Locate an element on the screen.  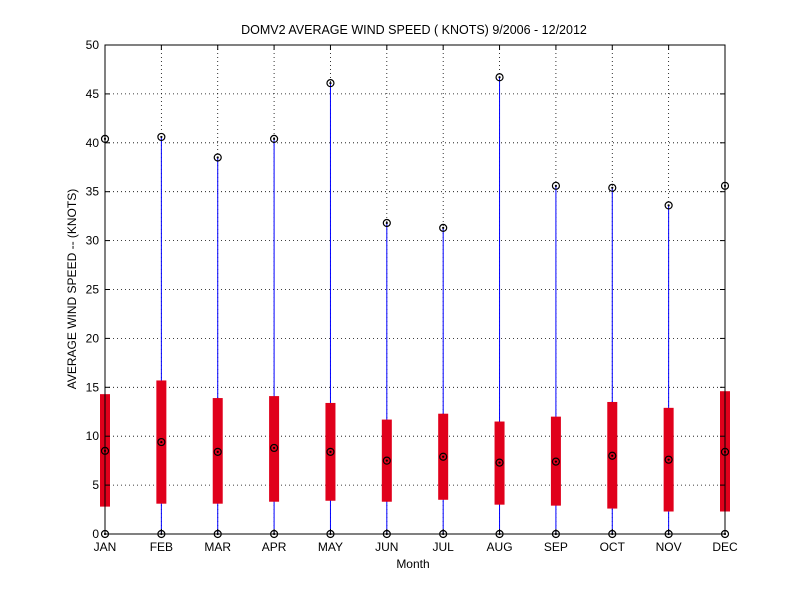
x-tick-label: MAY is located at coordinates (330, 547).